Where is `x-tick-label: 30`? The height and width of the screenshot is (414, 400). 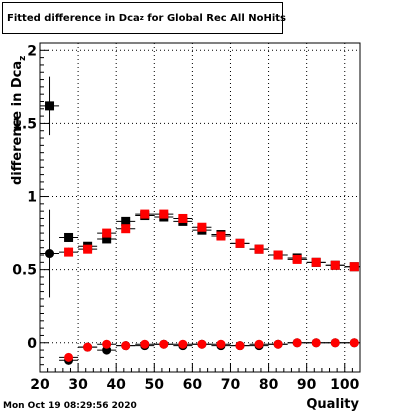
x-tick-label: 30 is located at coordinates (78, 385).